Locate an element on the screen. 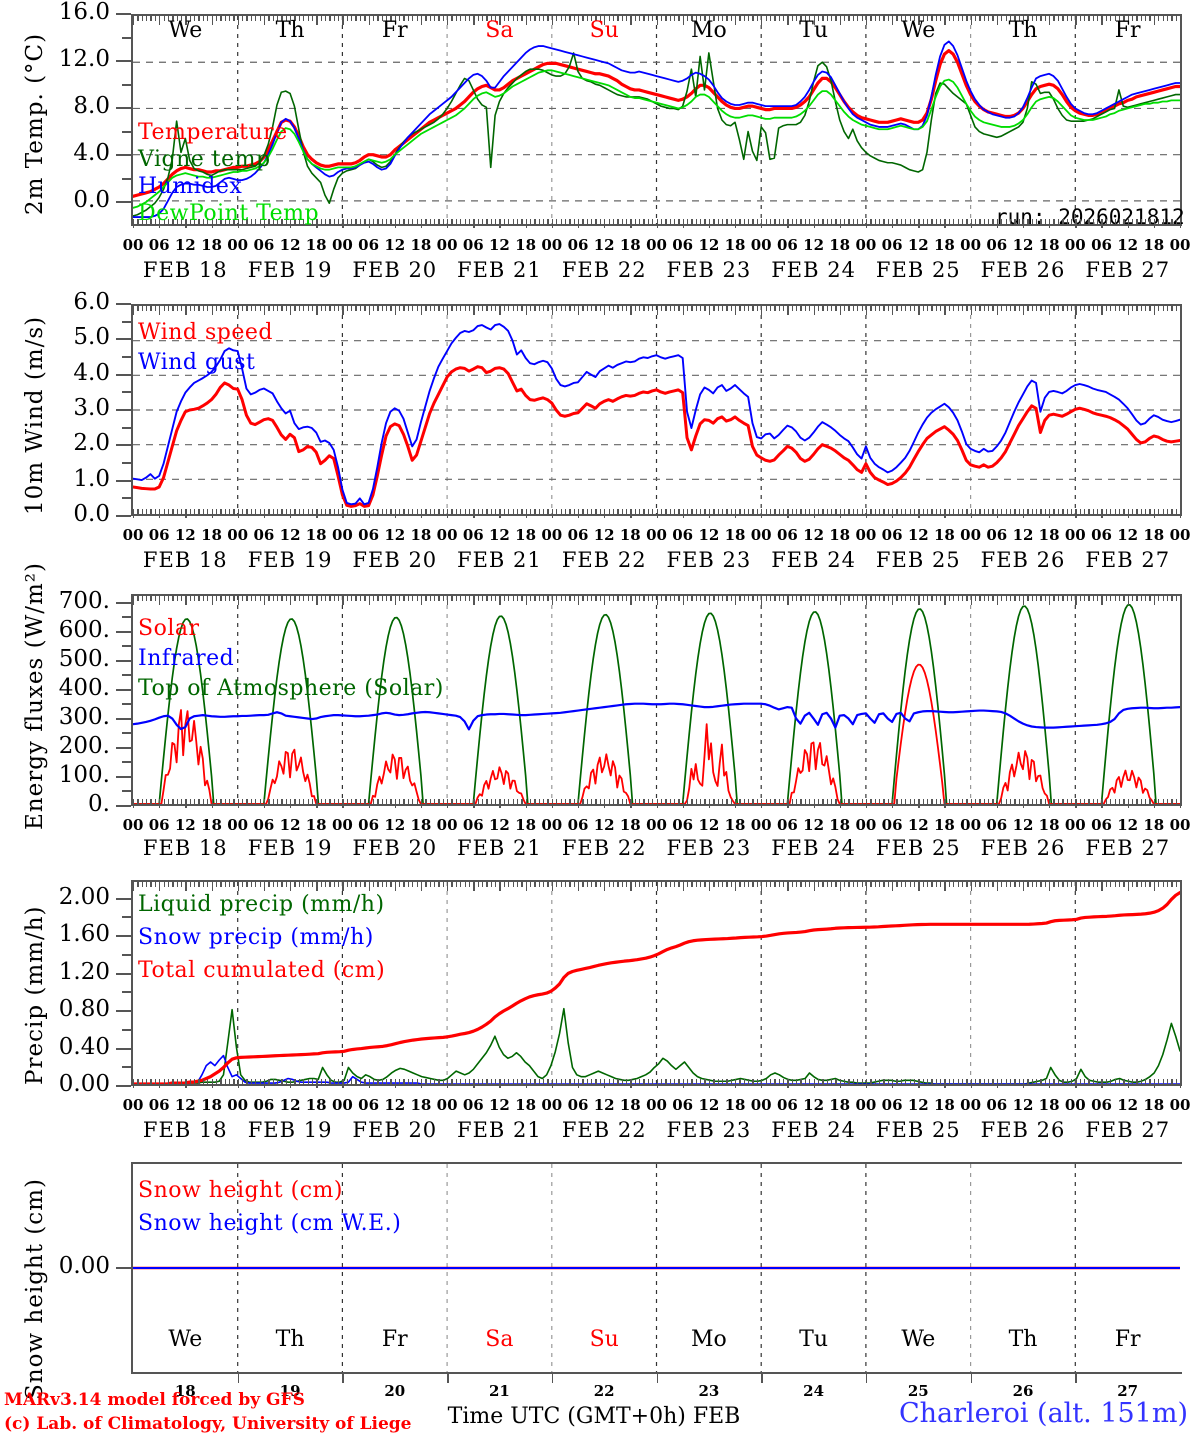 The height and width of the screenshot is (1440, 1194). day-of-week-label: Sa is located at coordinates (499, 1339).